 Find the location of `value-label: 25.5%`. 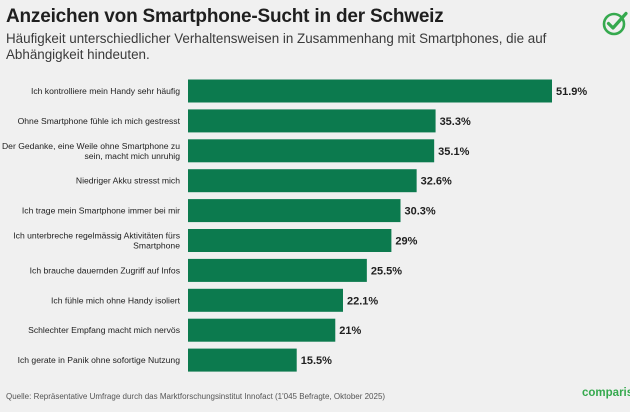

value-label: 25.5% is located at coordinates (386, 271).